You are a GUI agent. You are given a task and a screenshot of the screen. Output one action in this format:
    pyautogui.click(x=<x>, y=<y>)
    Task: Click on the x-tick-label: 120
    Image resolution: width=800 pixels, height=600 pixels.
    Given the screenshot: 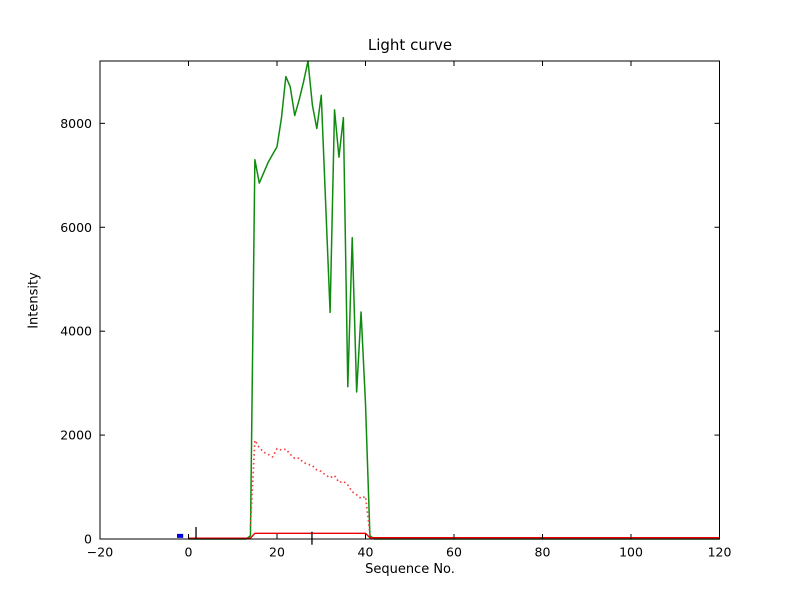 What is the action you would take?
    pyautogui.click(x=720, y=552)
    